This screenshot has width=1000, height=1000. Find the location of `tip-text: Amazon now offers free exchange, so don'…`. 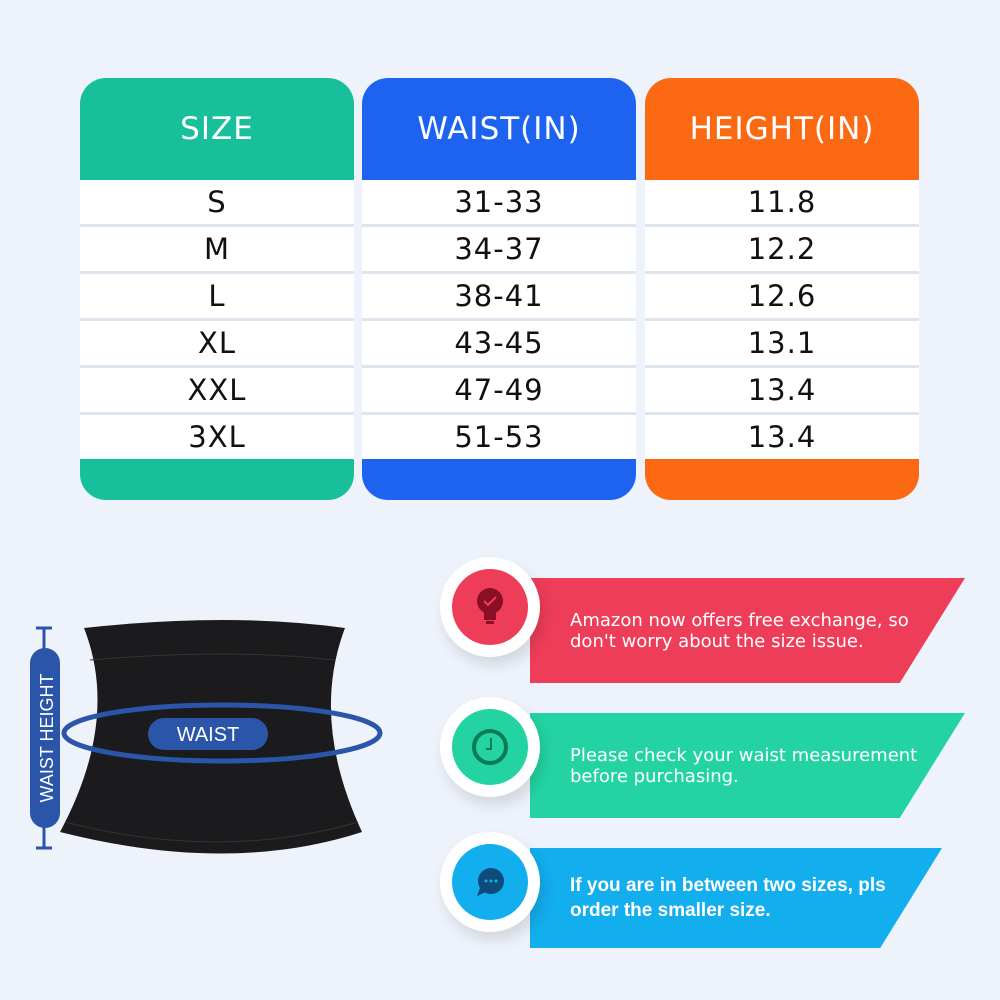

tip-text: Amazon now offers free exchange, so don'… is located at coordinates (739, 630).